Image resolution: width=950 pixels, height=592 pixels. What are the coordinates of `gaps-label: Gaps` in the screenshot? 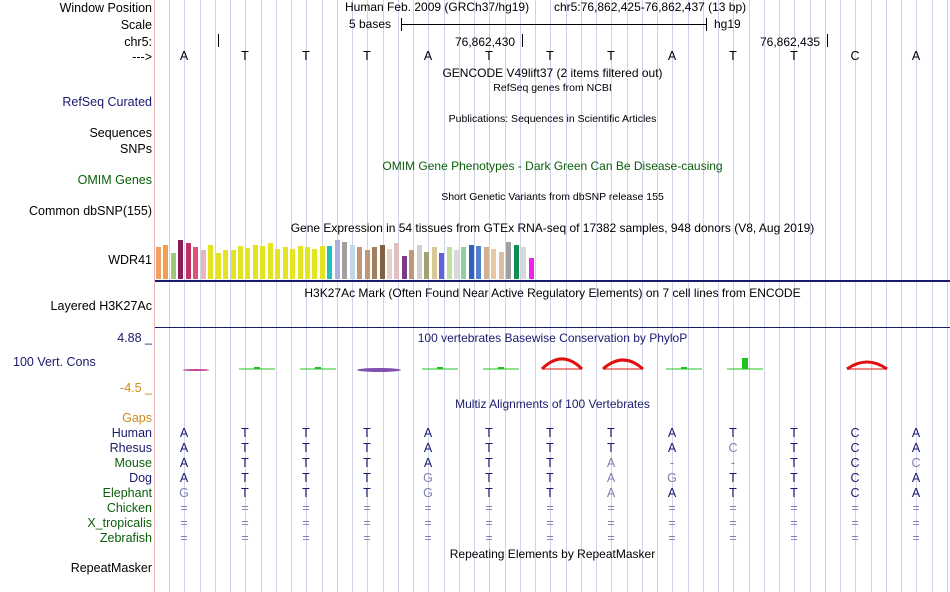 It's located at (137, 418).